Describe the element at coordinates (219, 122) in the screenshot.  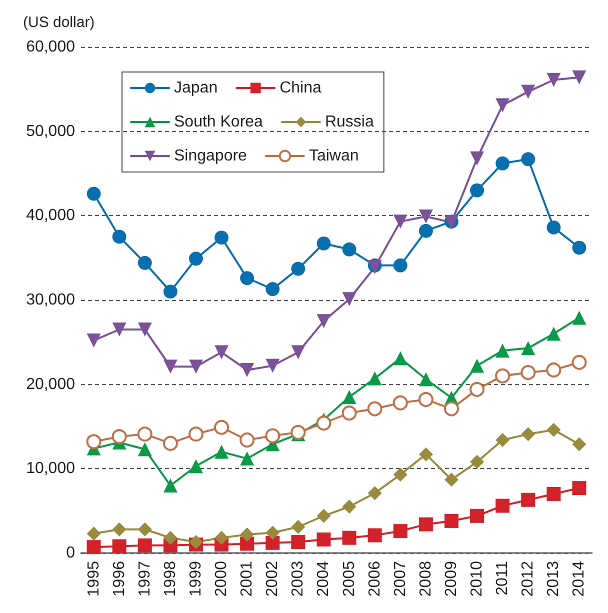
I see `legend-label: South Korea` at that location.